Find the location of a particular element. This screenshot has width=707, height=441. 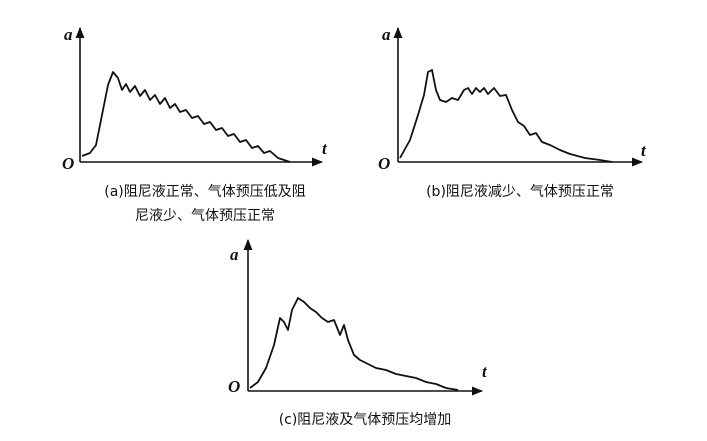

caption: 尼液少、气体预压正常 is located at coordinates (205, 216).